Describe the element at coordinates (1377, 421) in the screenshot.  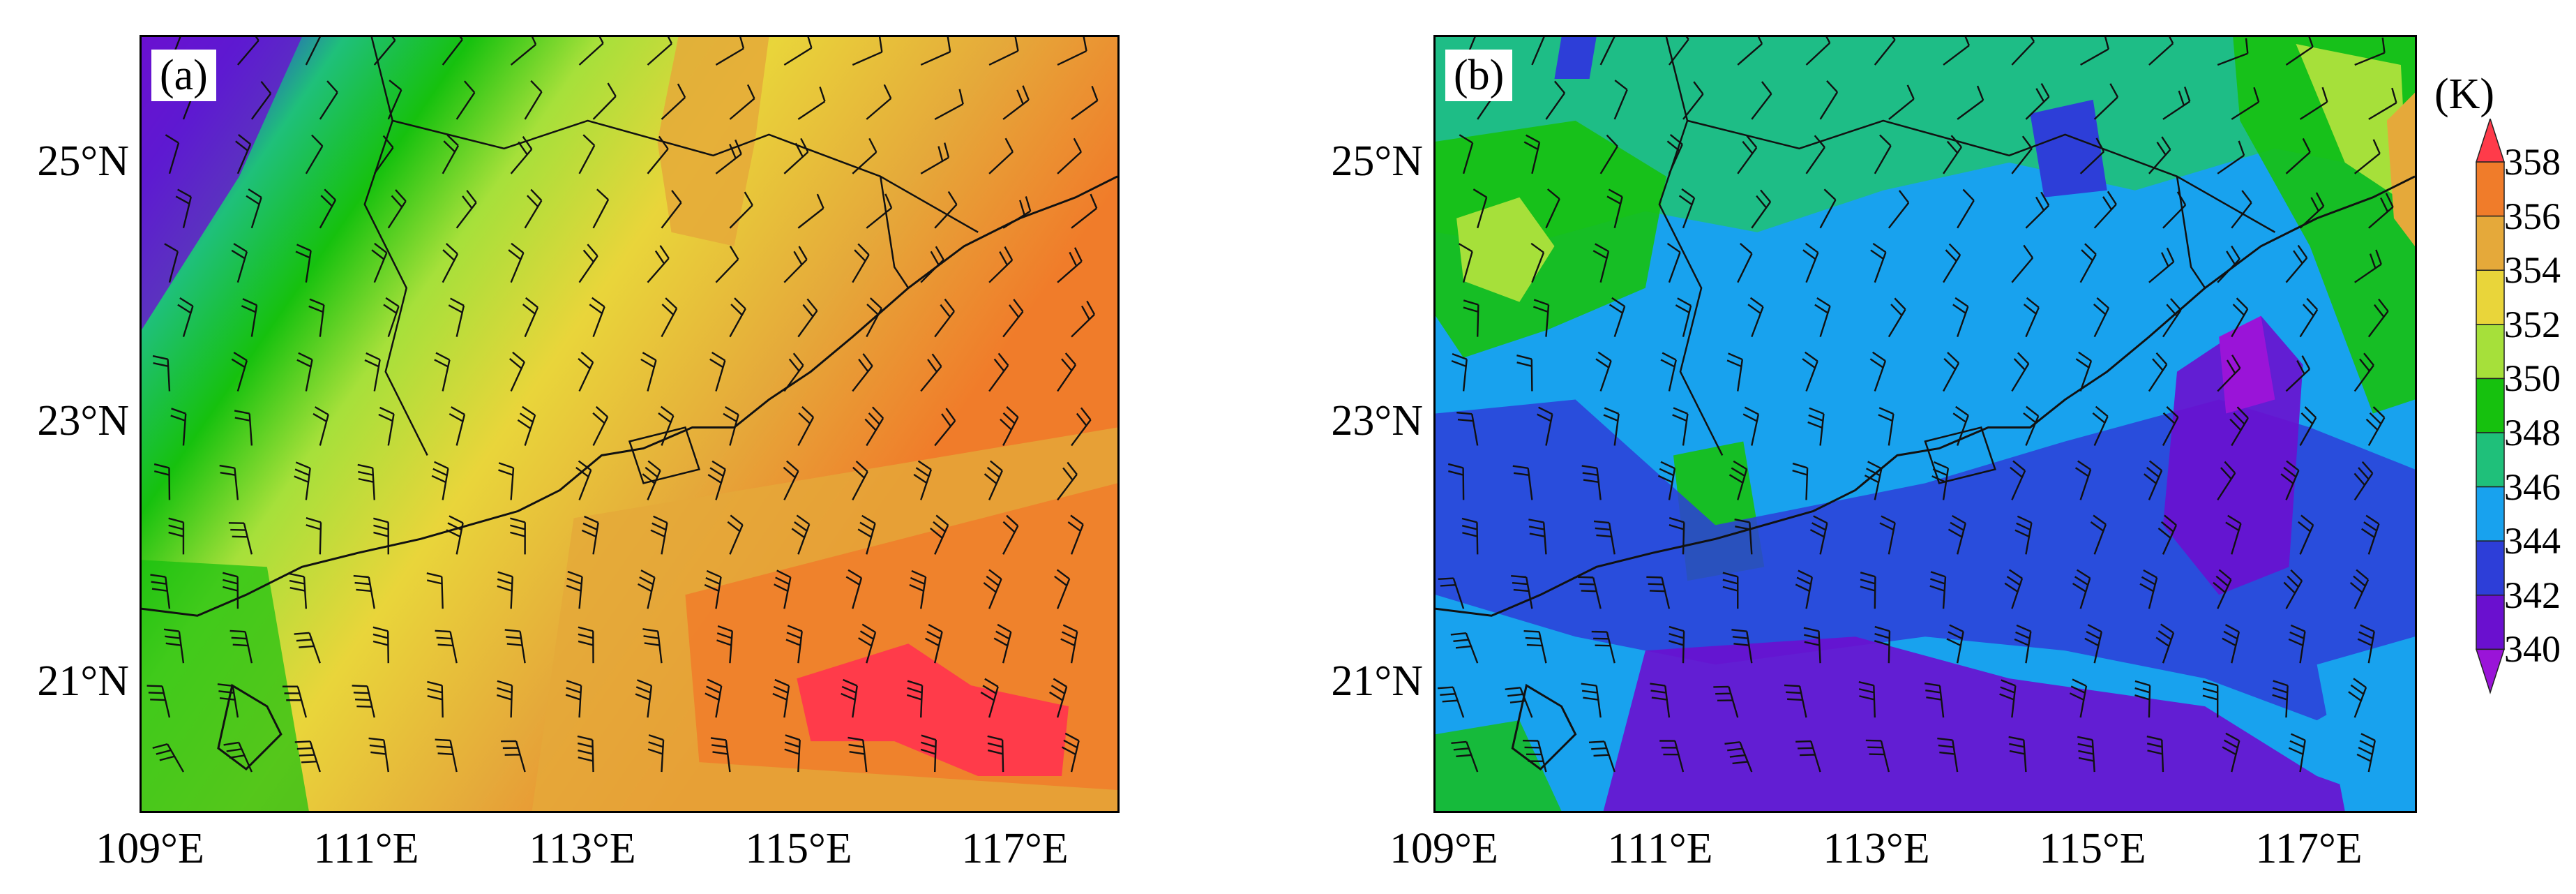
I see `y-tick-b-23n: 23°N` at that location.